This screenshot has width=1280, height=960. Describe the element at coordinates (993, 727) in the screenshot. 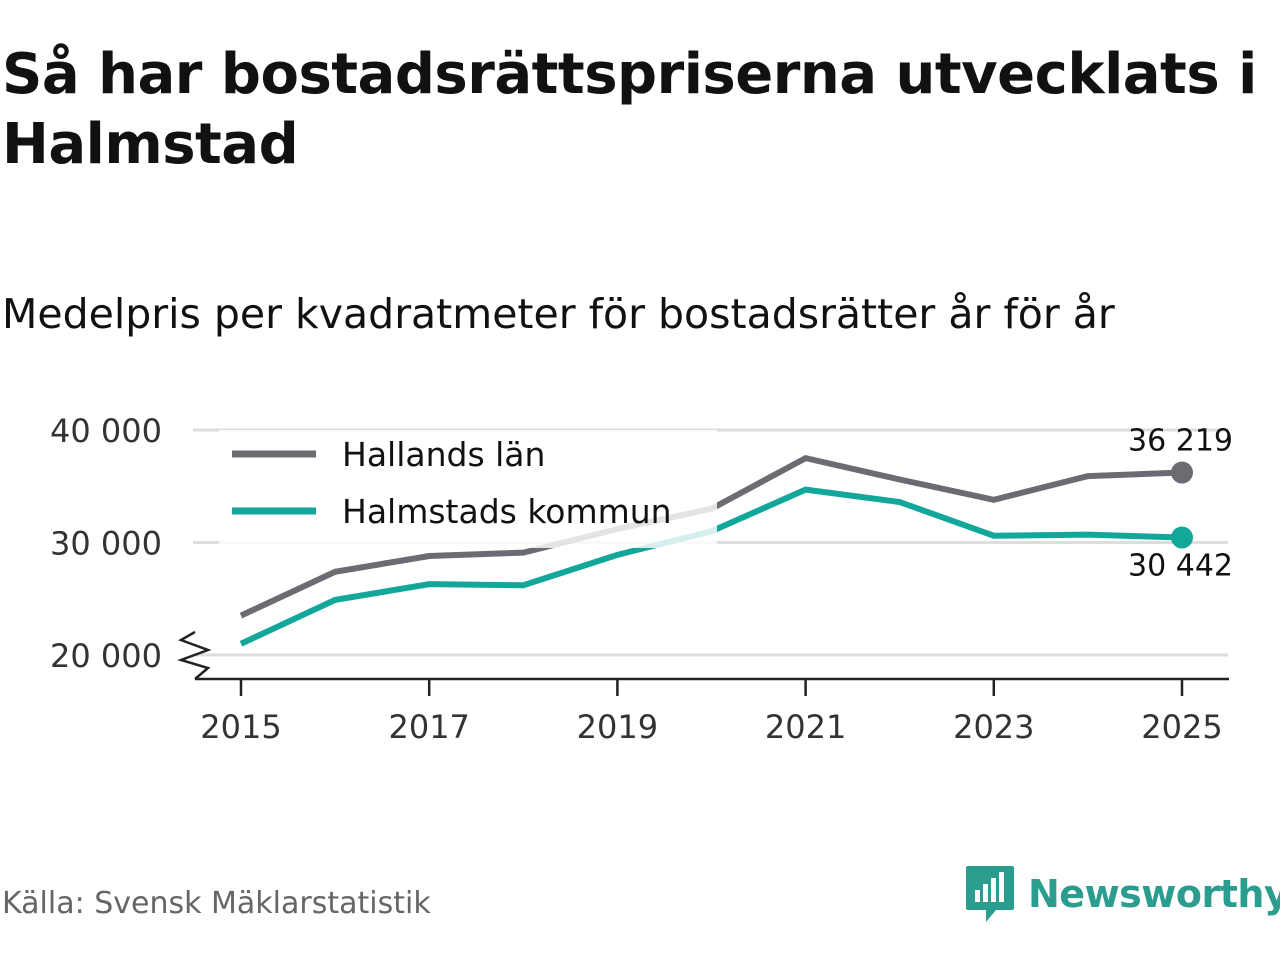

I see `x-tick-label: 2023` at that location.